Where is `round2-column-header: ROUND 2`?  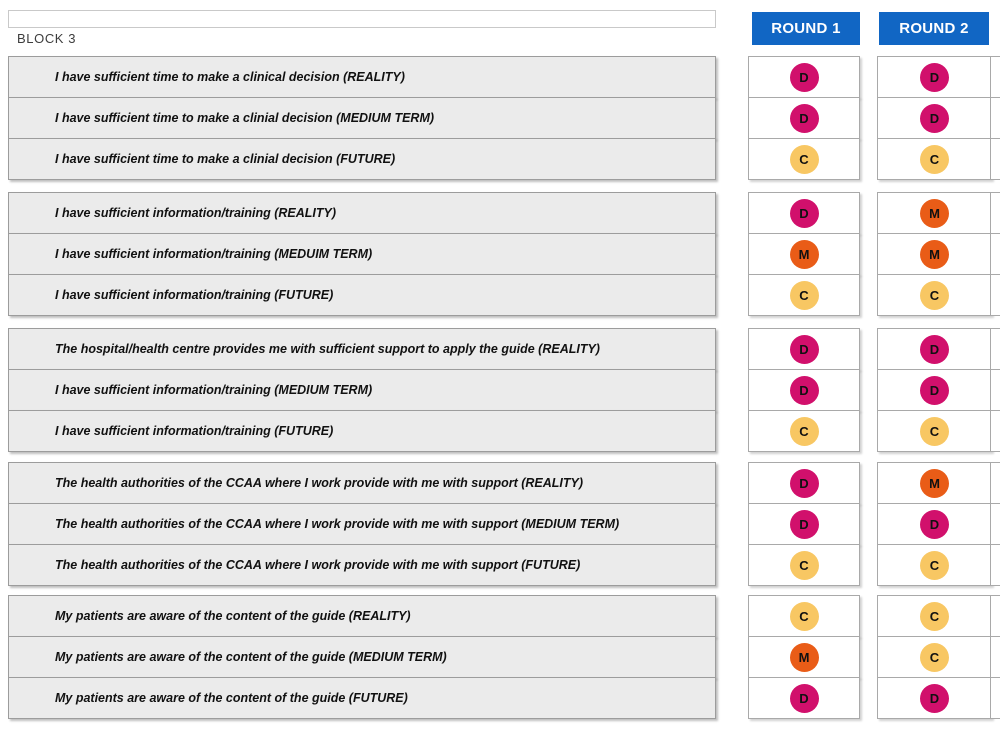 round2-column-header: ROUND 2 is located at coordinates (934, 28).